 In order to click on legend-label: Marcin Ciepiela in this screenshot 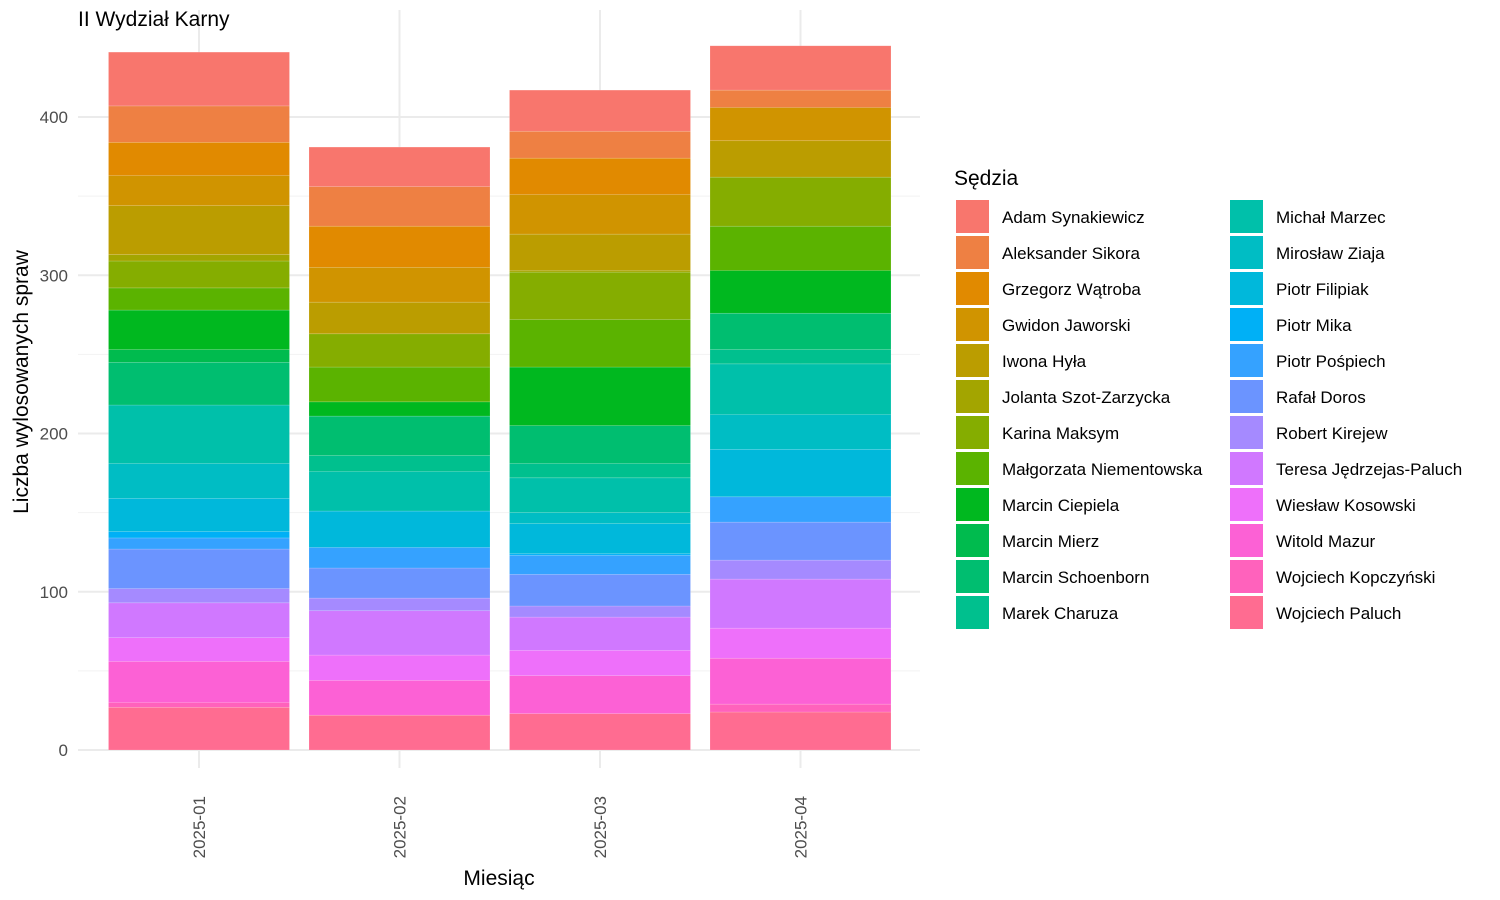, I will do `click(1061, 505)`.